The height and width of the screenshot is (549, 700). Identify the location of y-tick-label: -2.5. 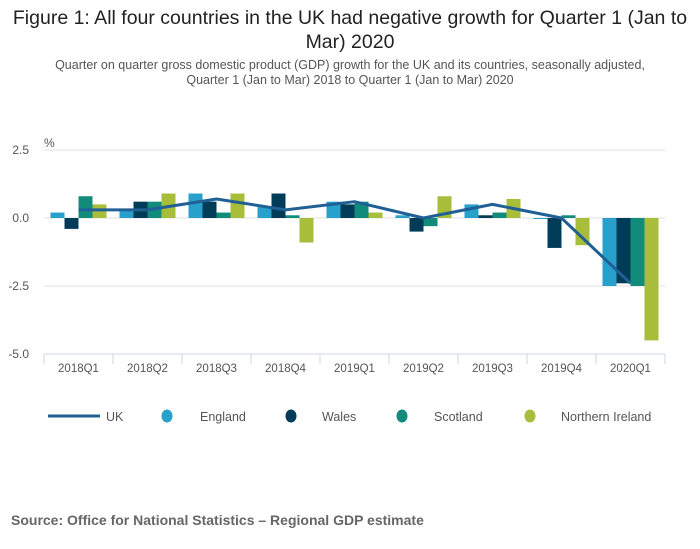
(18, 286).